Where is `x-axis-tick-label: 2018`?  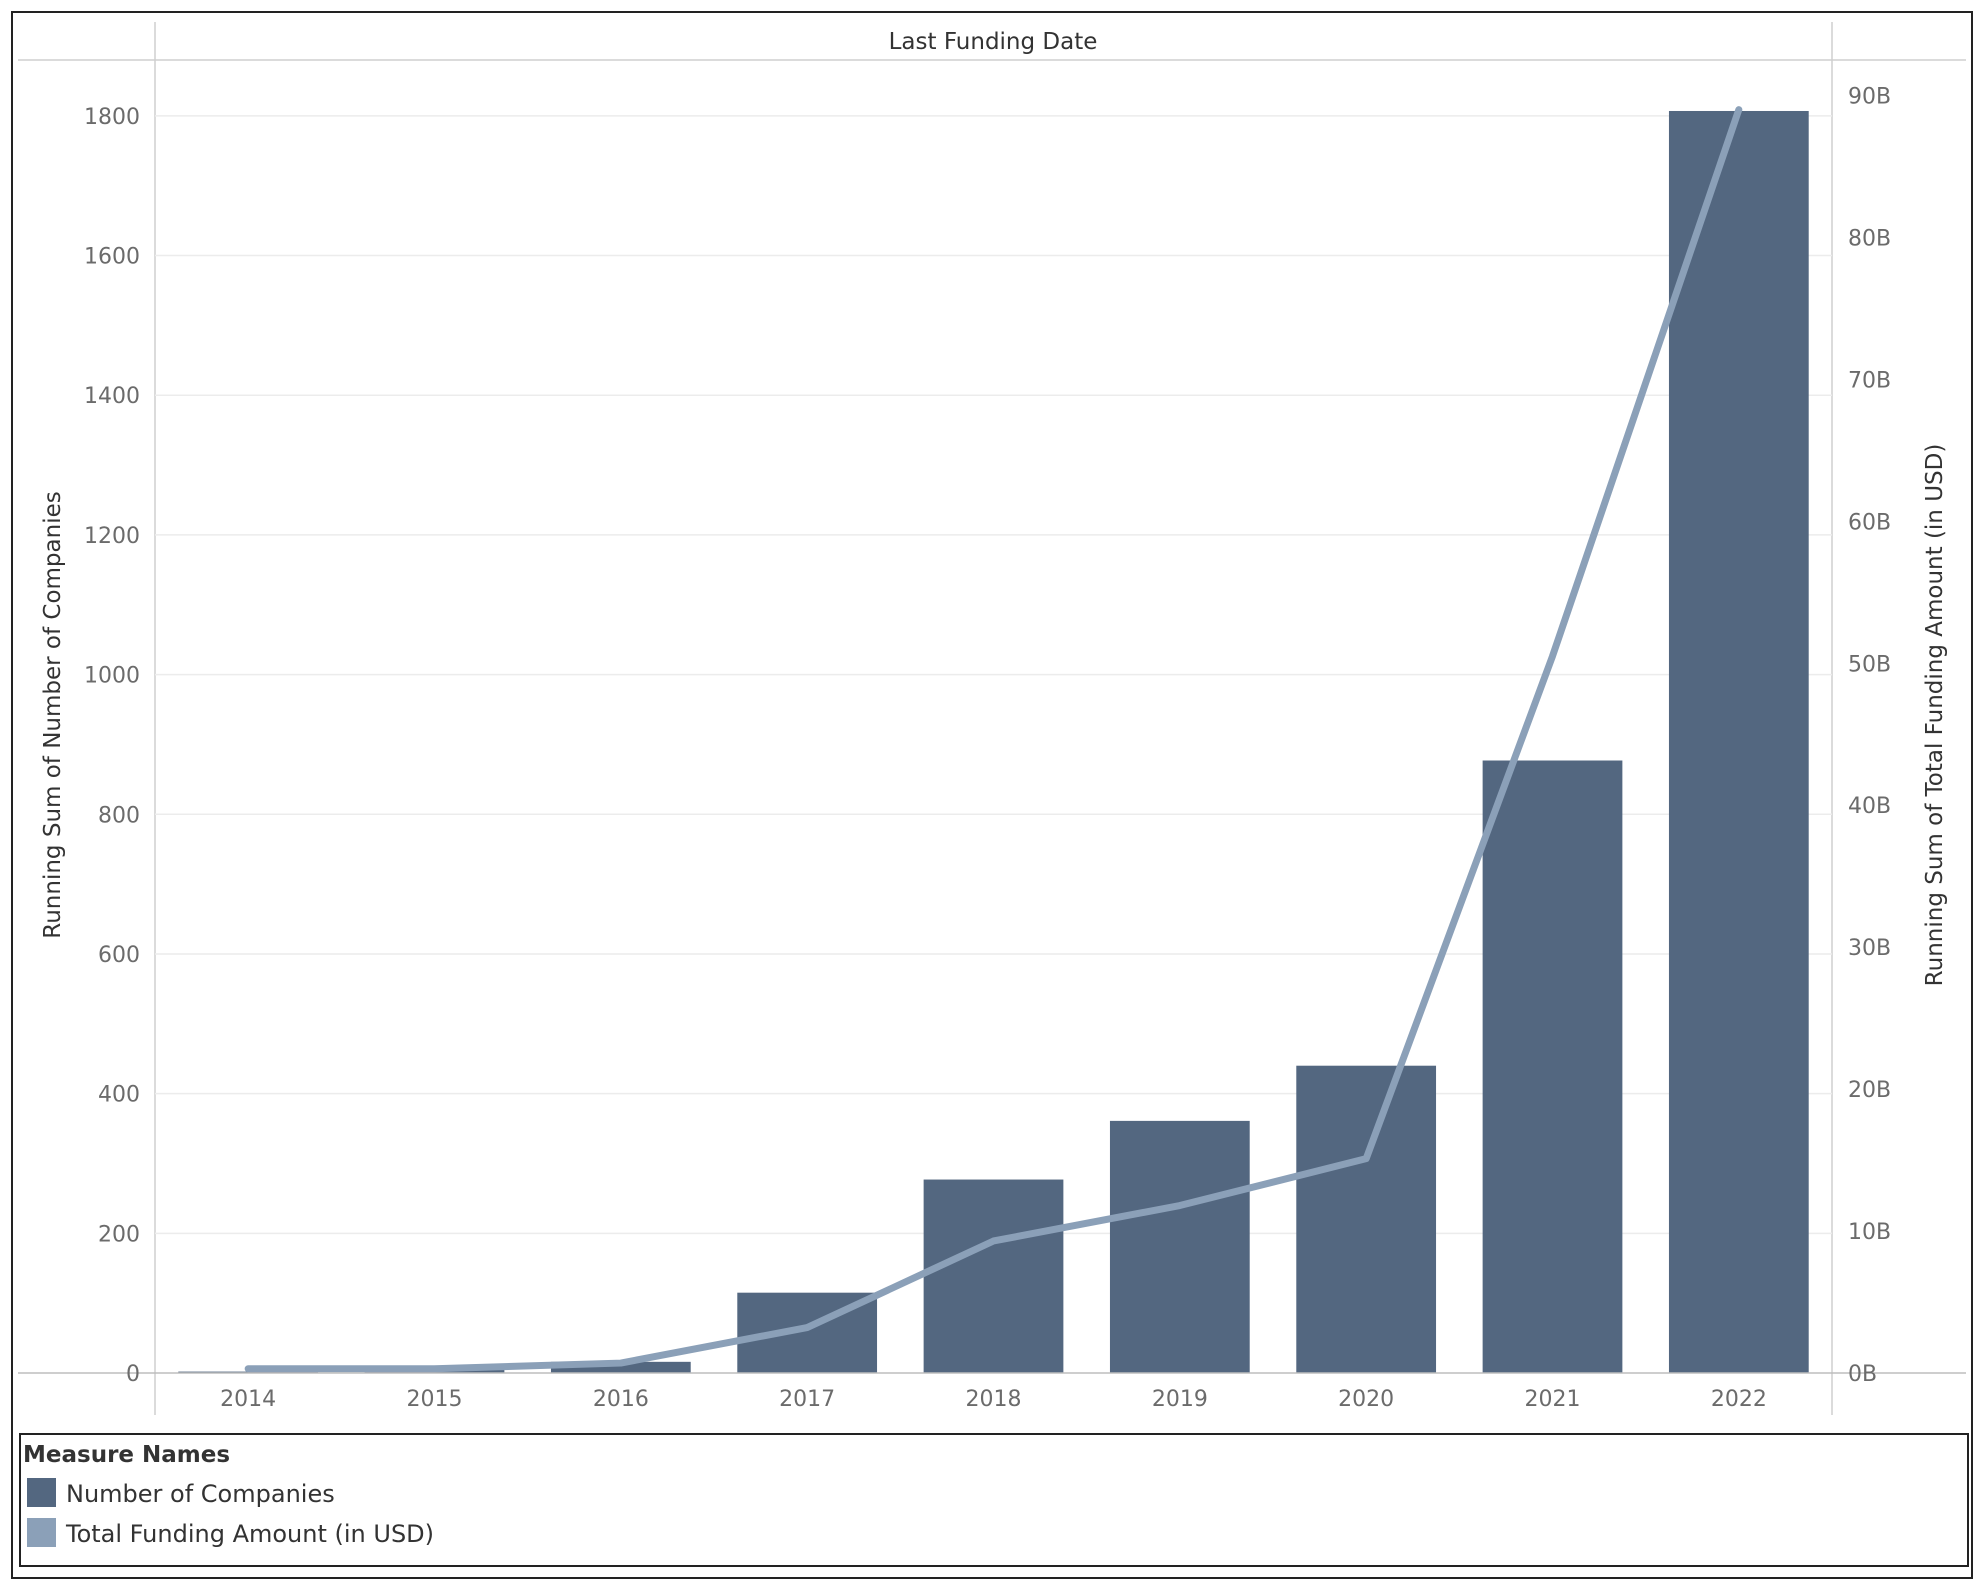 x-axis-tick-label: 2018 is located at coordinates (994, 1399).